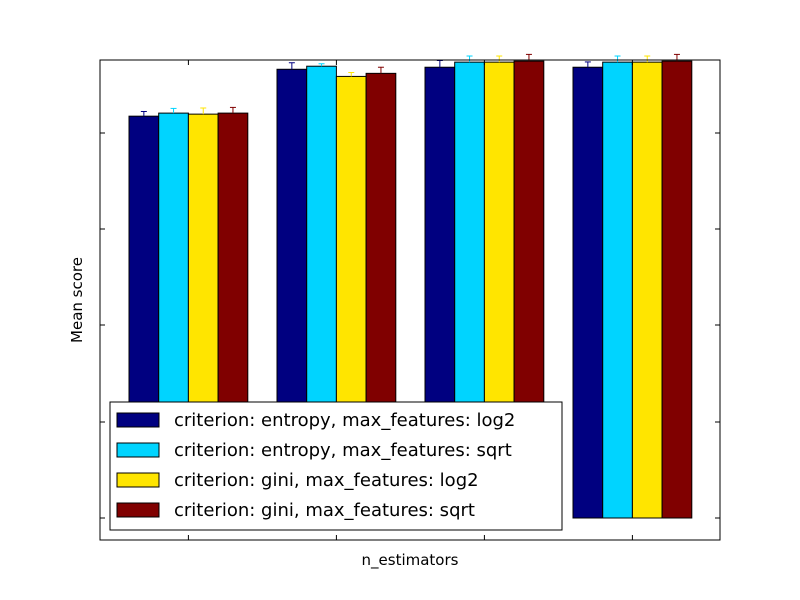  I want to click on legend-label-2: criterion: gini, max_features: log2, so click(326, 480).